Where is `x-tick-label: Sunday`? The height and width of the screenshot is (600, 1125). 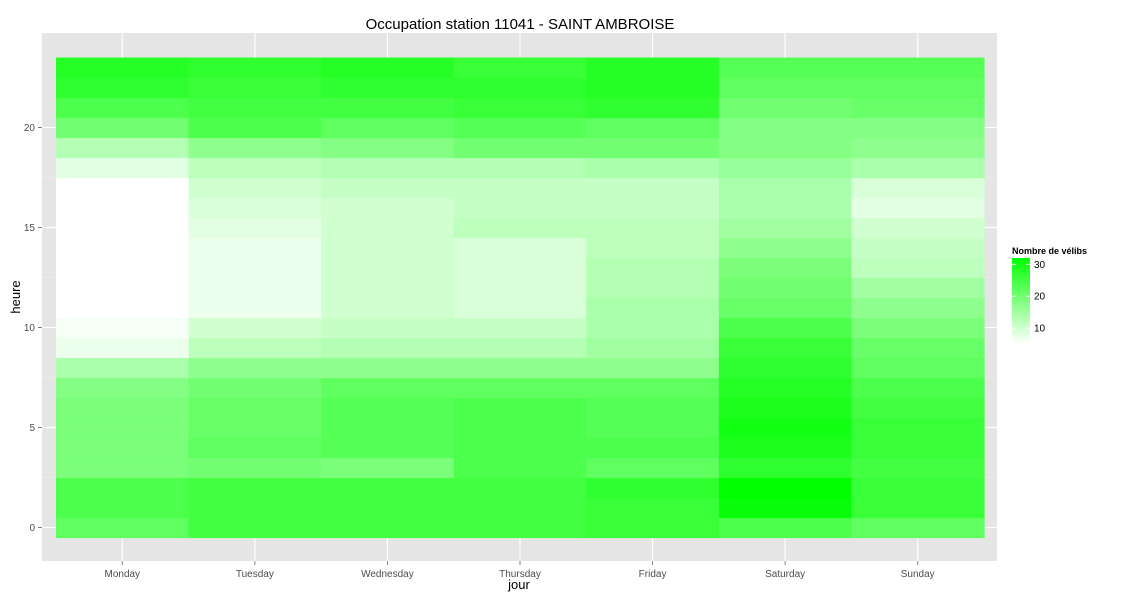
x-tick-label: Sunday is located at coordinates (918, 574).